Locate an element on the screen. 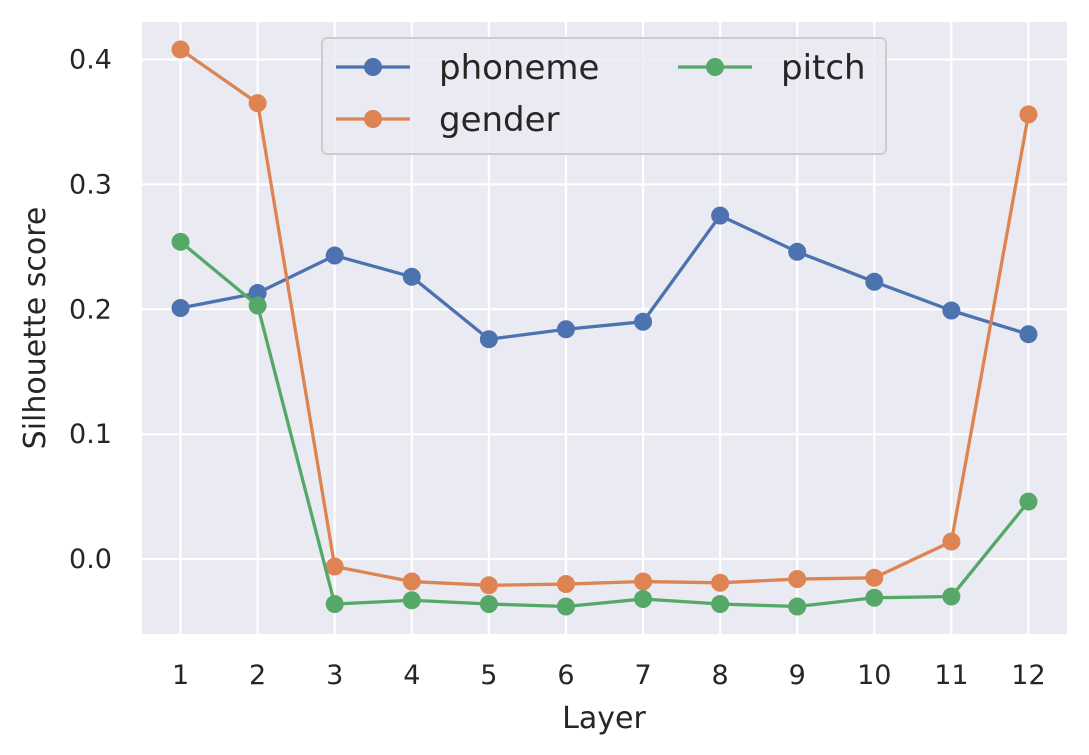 Image resolution: width=1089 pixels, height=755 pixels. x-tick-label: 4 is located at coordinates (411, 675).